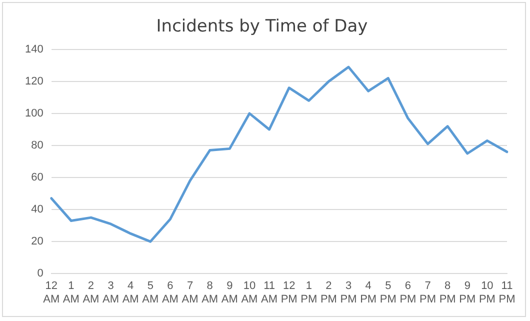 This screenshot has height=321, width=530. Describe the element at coordinates (37, 146) in the screenshot. I see `y-tick-label: 80` at that location.